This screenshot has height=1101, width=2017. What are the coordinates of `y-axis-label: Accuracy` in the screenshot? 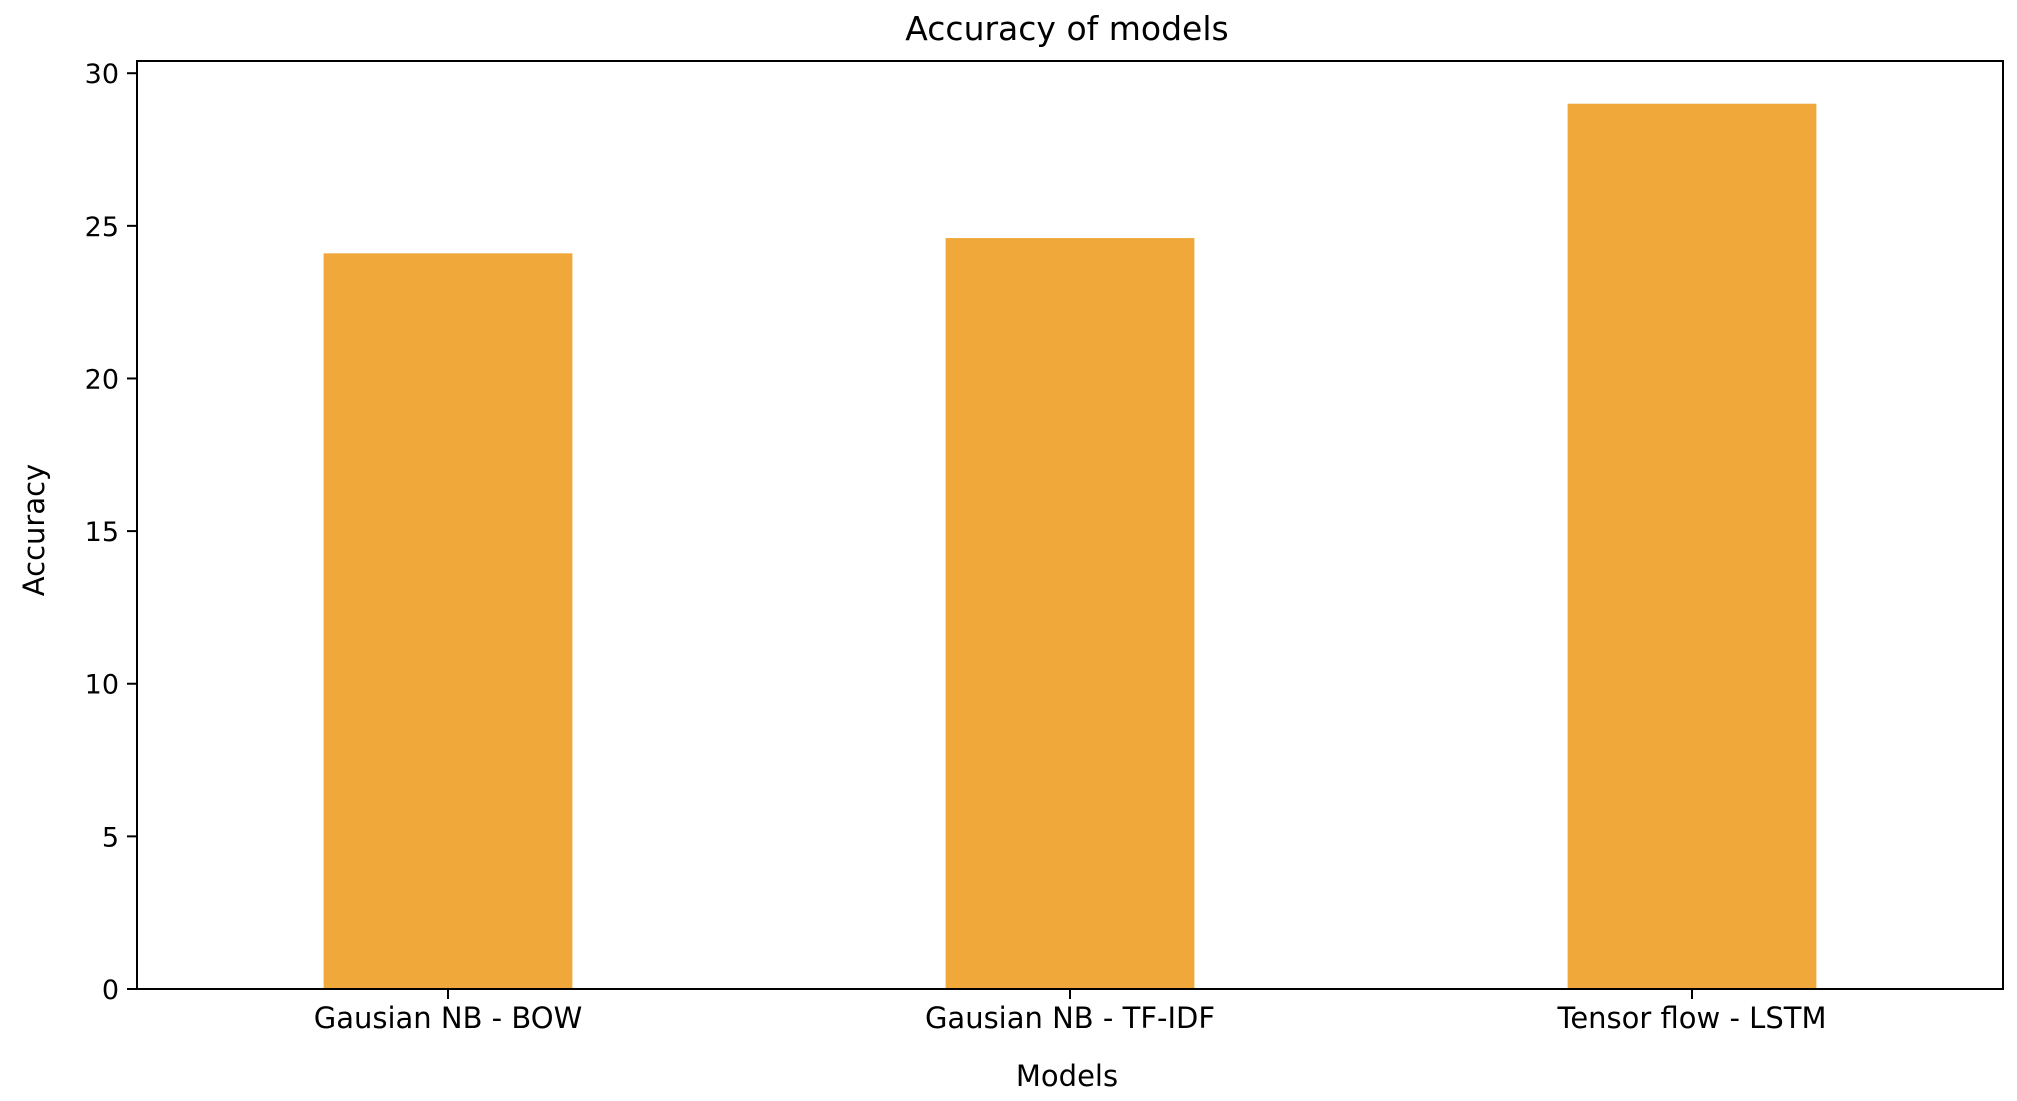 It's located at (34, 530).